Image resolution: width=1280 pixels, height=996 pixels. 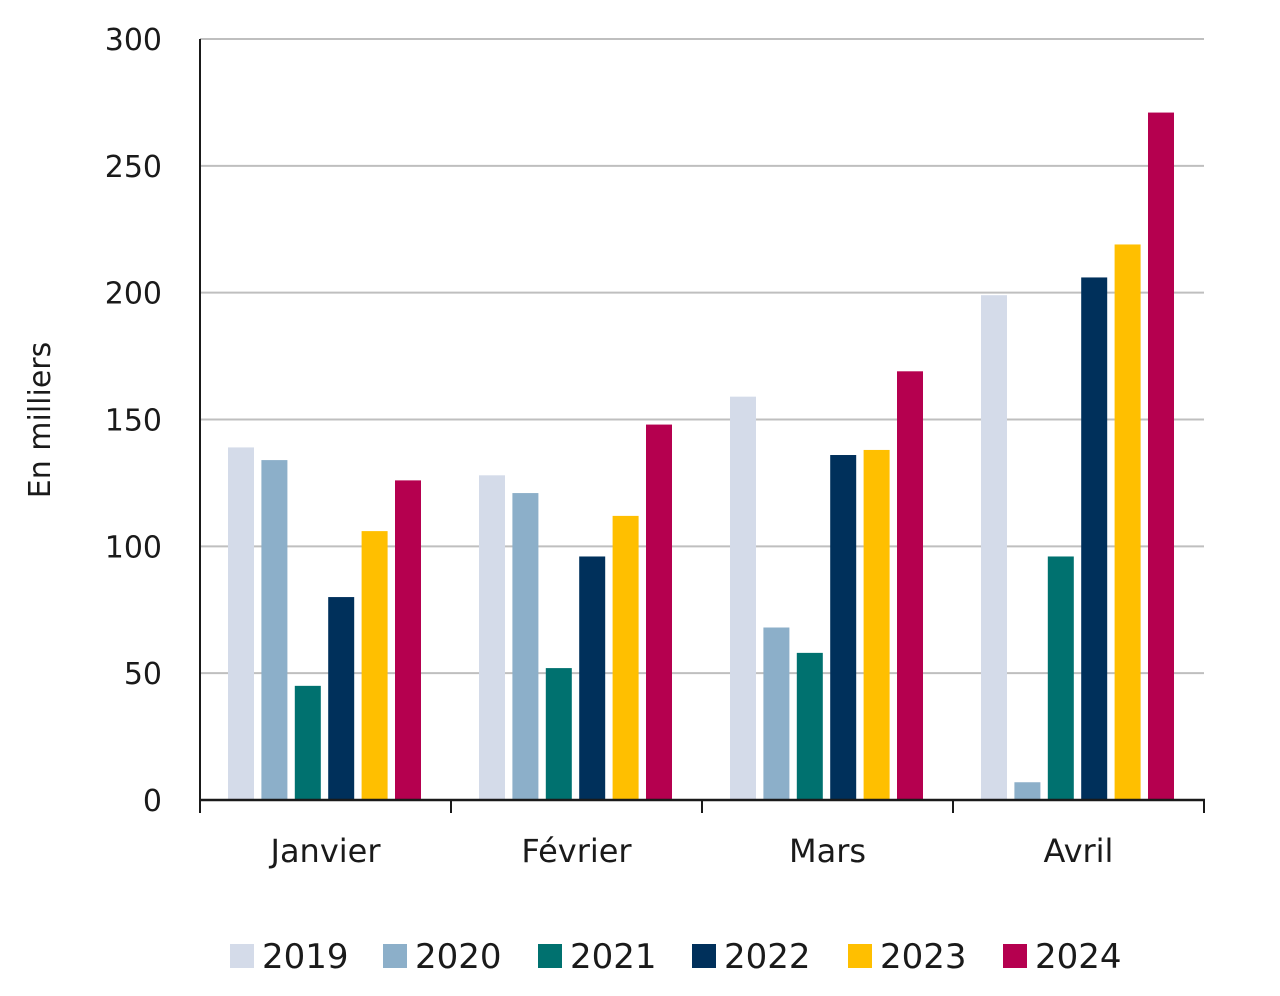 What do you see at coordinates (1060, 678) in the screenshot?
I see `bar-2021-avril` at bounding box center [1060, 678].